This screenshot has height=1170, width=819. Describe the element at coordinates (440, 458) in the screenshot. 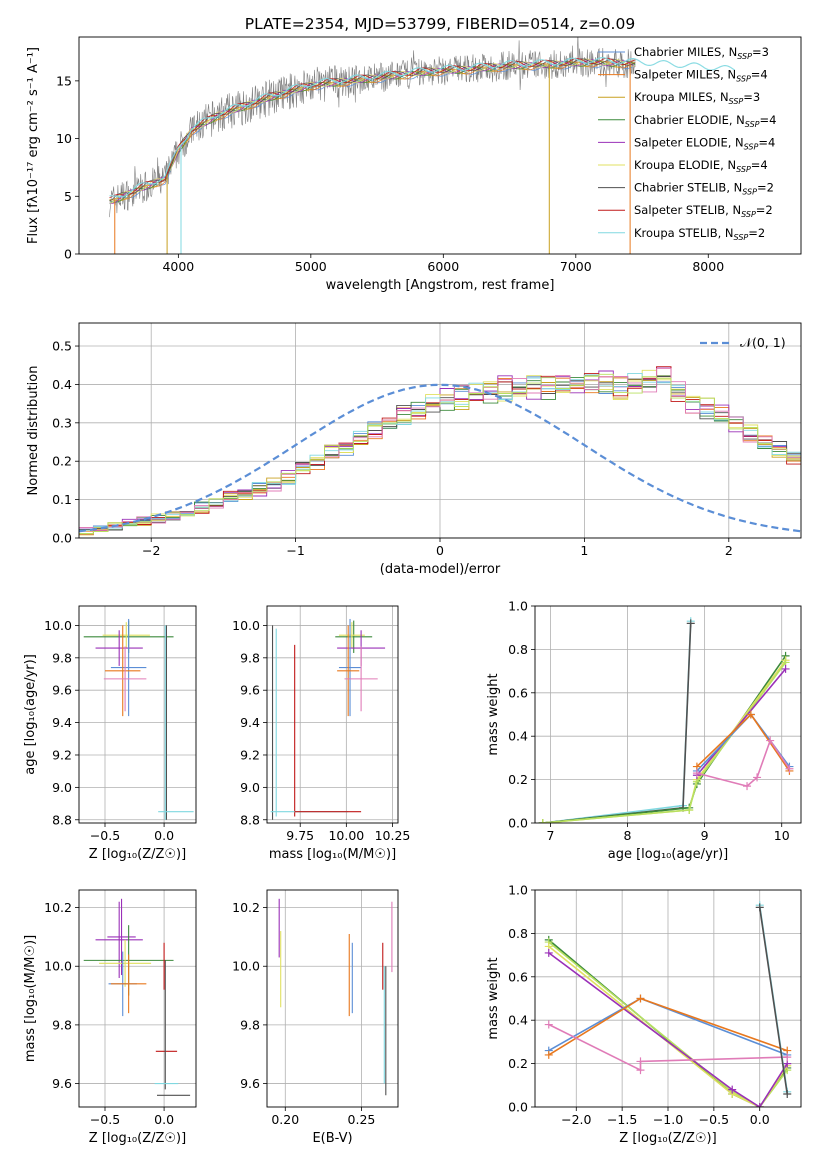

I see `gaussian-curve` at that location.